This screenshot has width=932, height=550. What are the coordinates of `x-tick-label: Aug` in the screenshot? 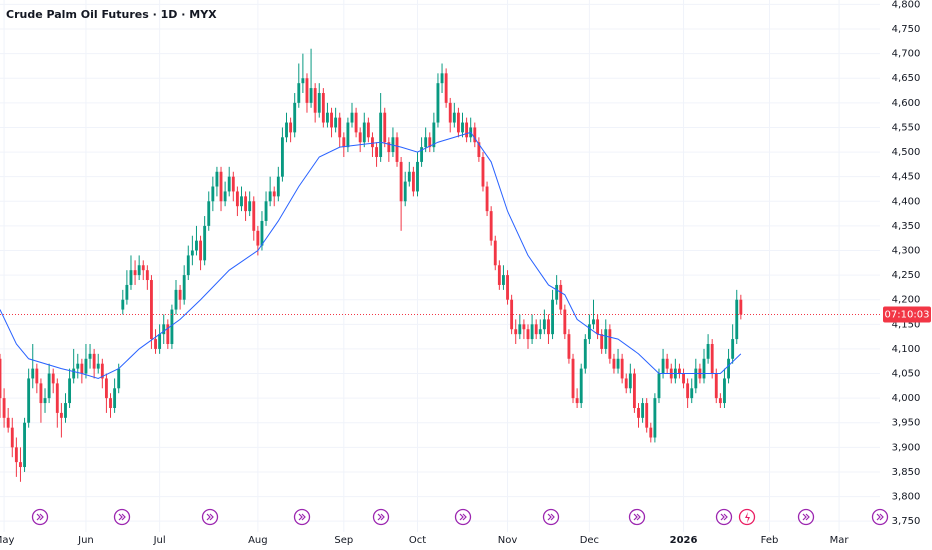 It's located at (258, 540).